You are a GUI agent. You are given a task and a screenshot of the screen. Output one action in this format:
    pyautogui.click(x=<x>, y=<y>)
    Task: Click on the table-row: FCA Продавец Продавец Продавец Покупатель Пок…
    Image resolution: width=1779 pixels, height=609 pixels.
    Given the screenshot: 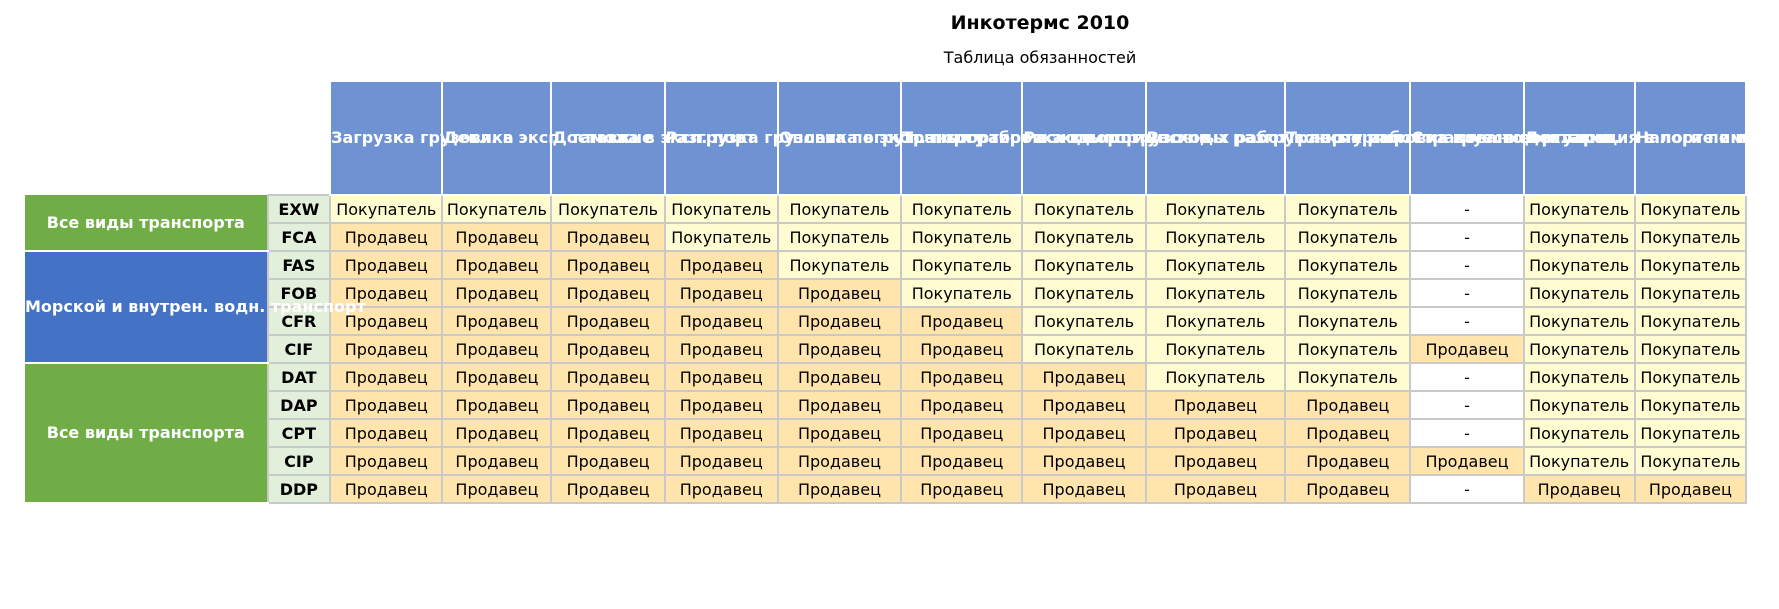 What is the action you would take?
    pyautogui.click(x=886, y=237)
    